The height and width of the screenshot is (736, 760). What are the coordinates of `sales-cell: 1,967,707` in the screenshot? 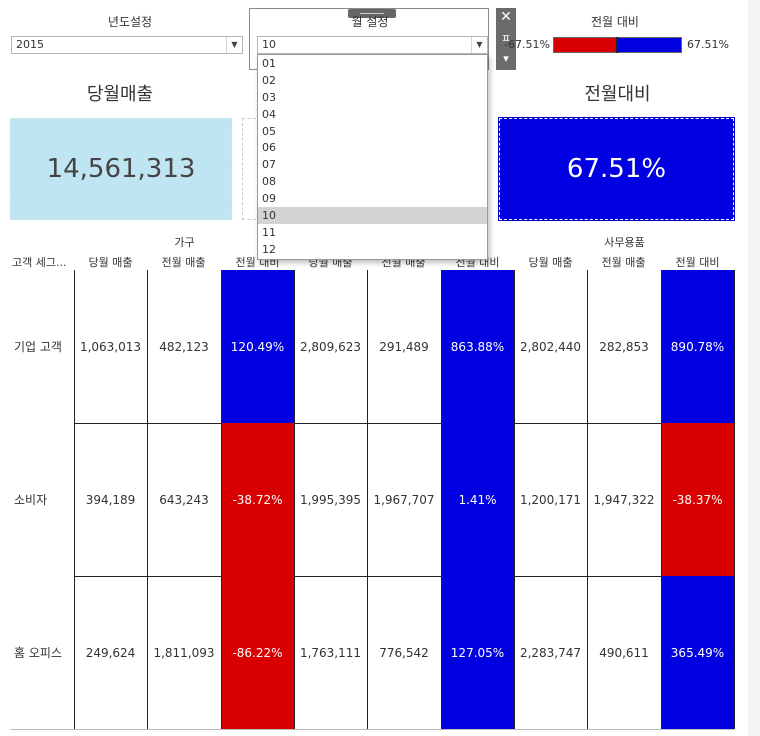 It's located at (404, 499).